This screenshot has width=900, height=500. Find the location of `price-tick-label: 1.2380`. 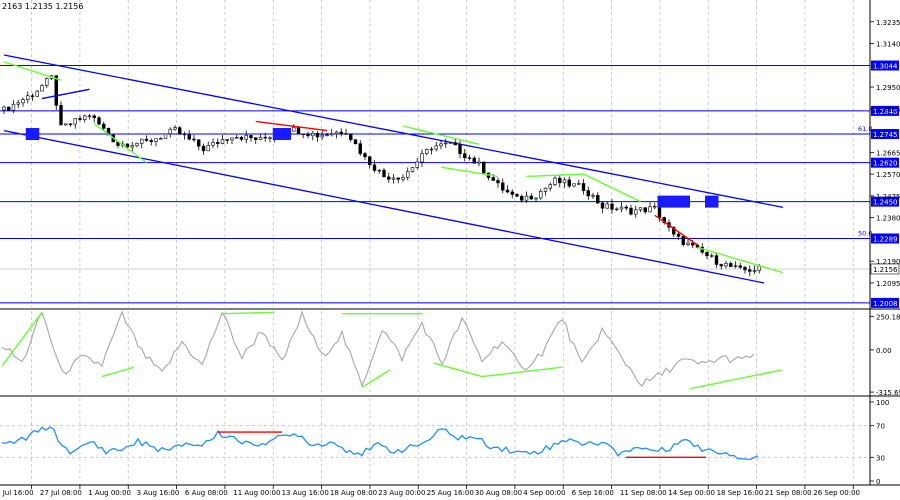

price-tick-label: 1.2380 is located at coordinates (888, 219).